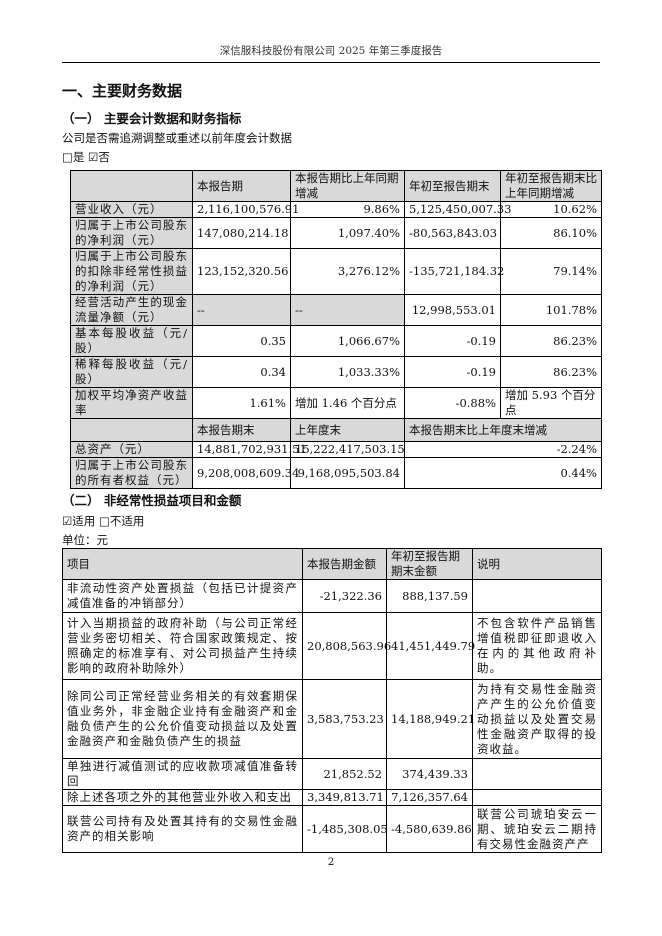 The width and height of the screenshot is (662, 936). Describe the element at coordinates (429, 829) in the screenshot. I see `ytd-amount: -4,580,639.86` at that location.